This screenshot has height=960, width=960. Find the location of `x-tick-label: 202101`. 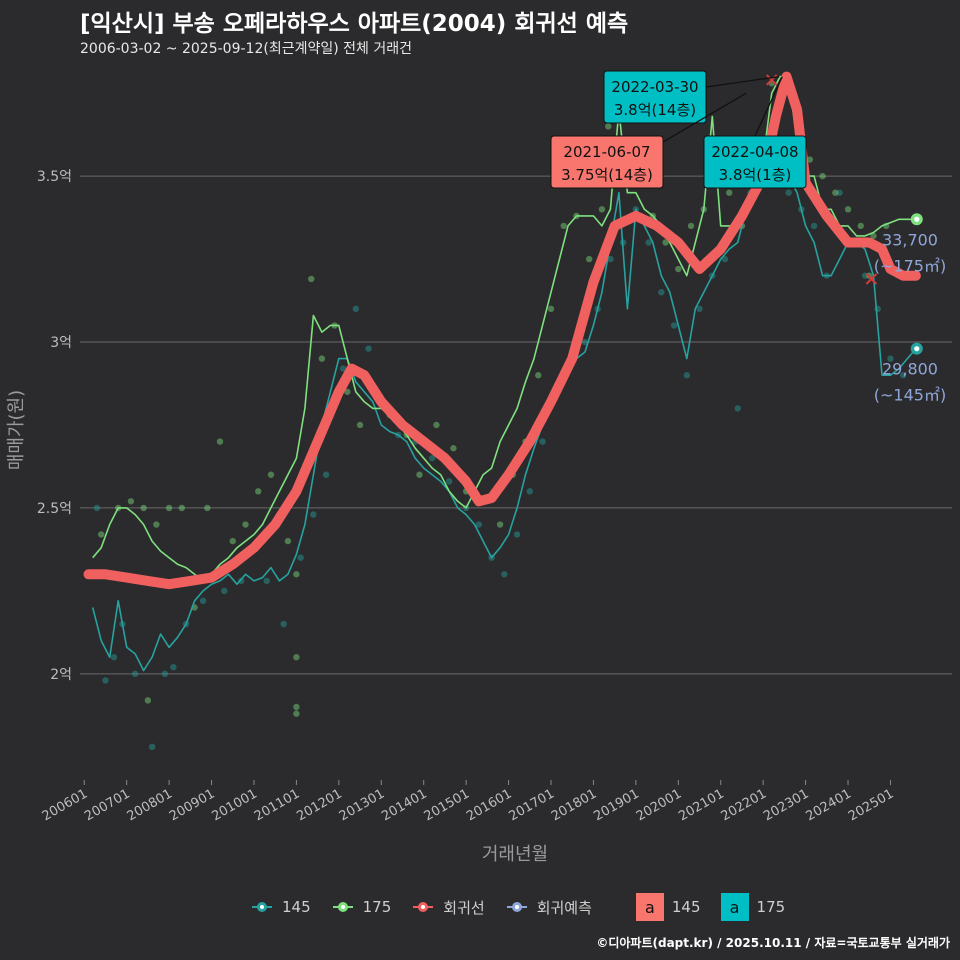

x-tick-label: 202101 is located at coordinates (701, 805).